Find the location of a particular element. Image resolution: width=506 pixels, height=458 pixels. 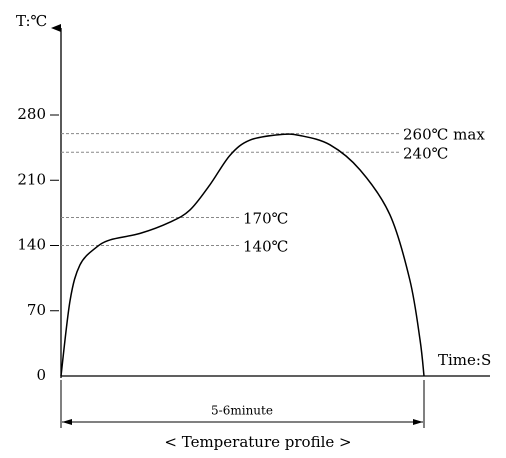

reference-label: 260℃ max is located at coordinates (444, 135).